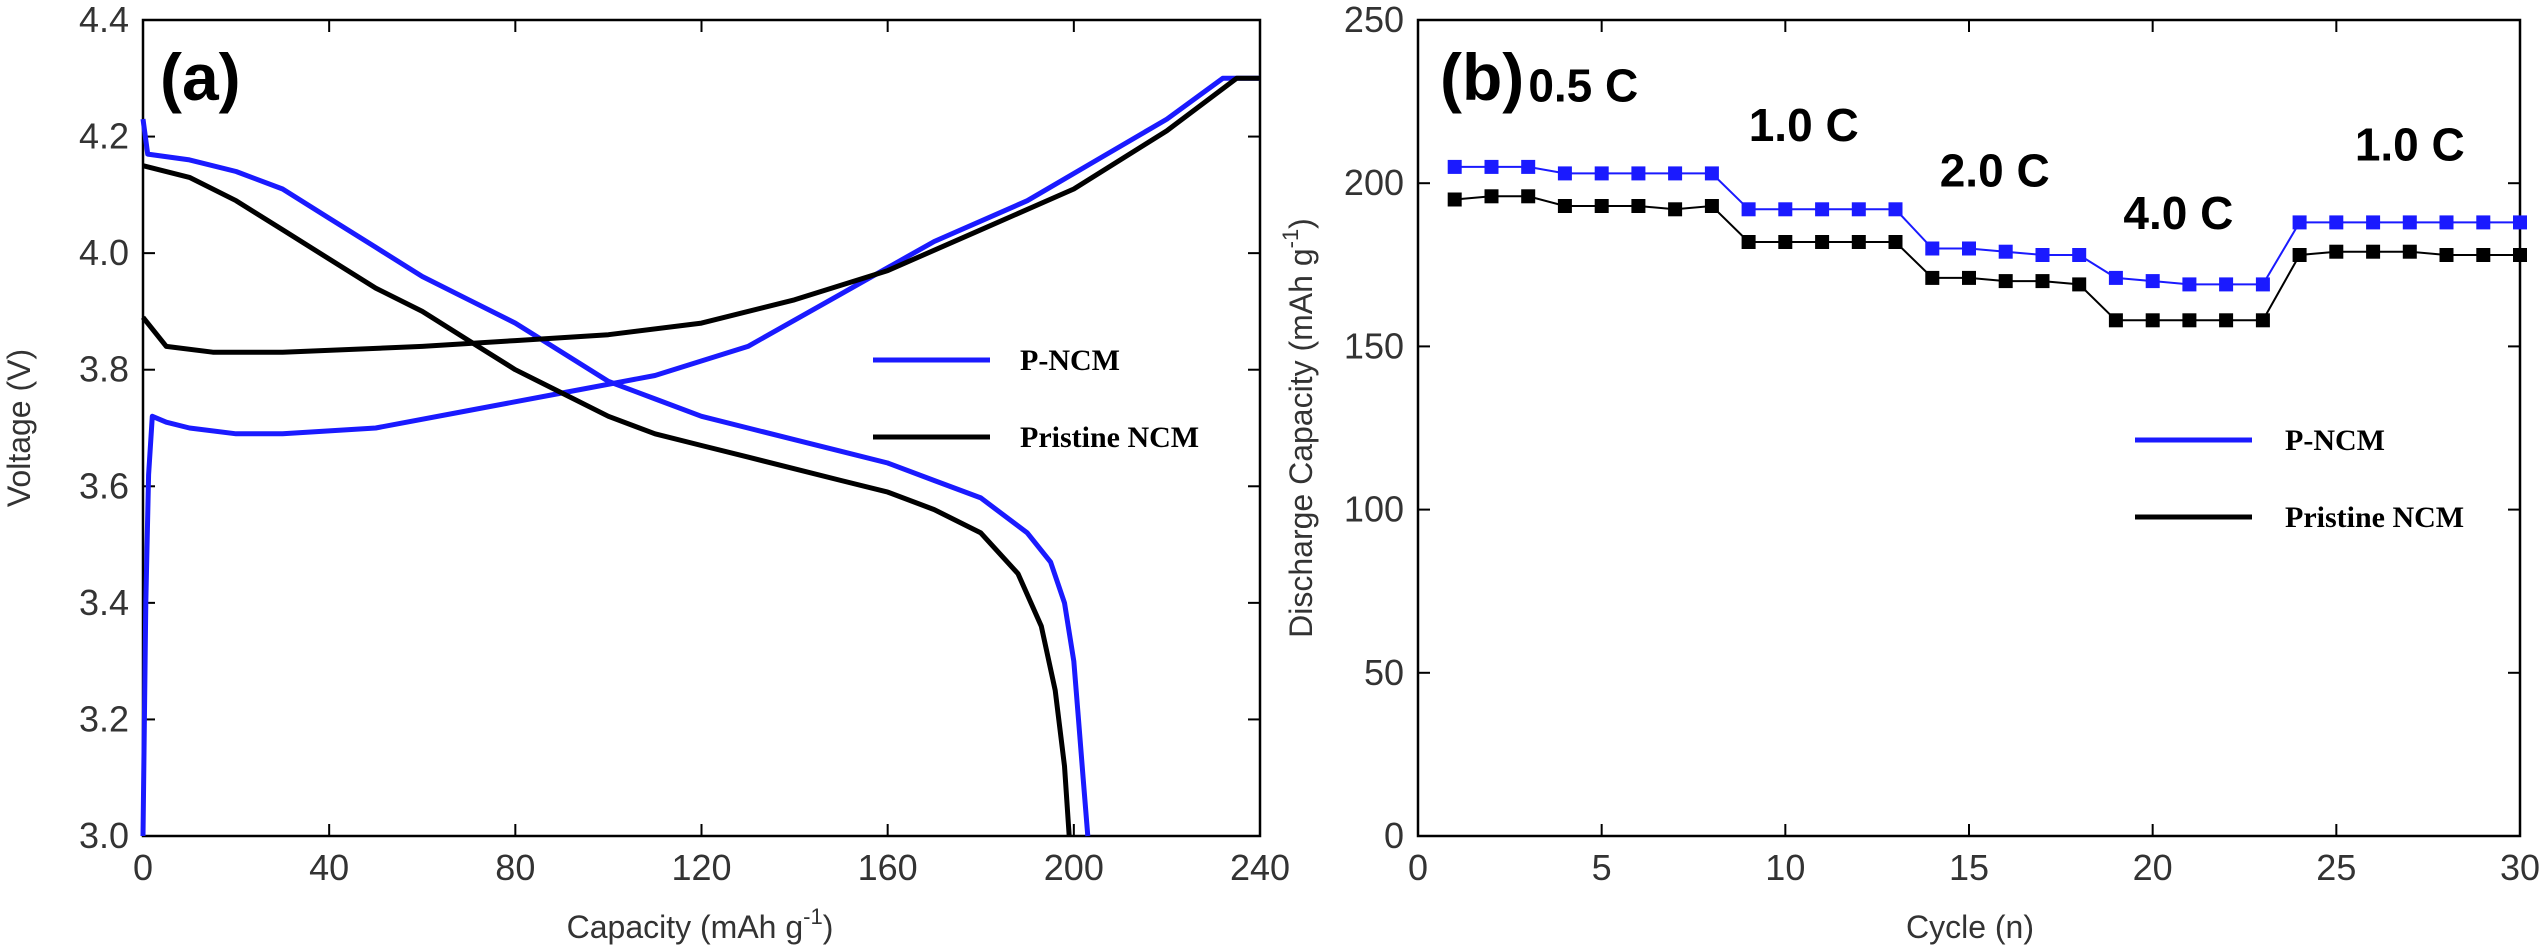  What do you see at coordinates (1109, 437) in the screenshot?
I see `panel-a-legend-label-pristine-ncm: Pristine NCM` at bounding box center [1109, 437].